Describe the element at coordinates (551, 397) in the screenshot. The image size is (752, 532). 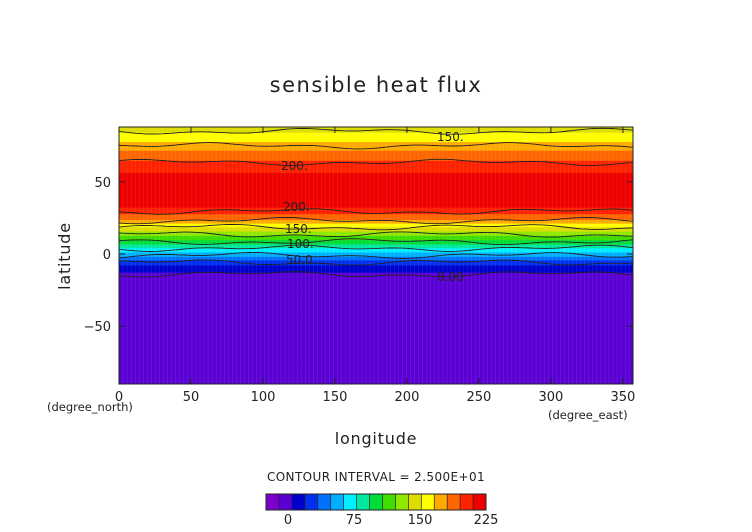
I see `x-tick-label: 300` at that location.